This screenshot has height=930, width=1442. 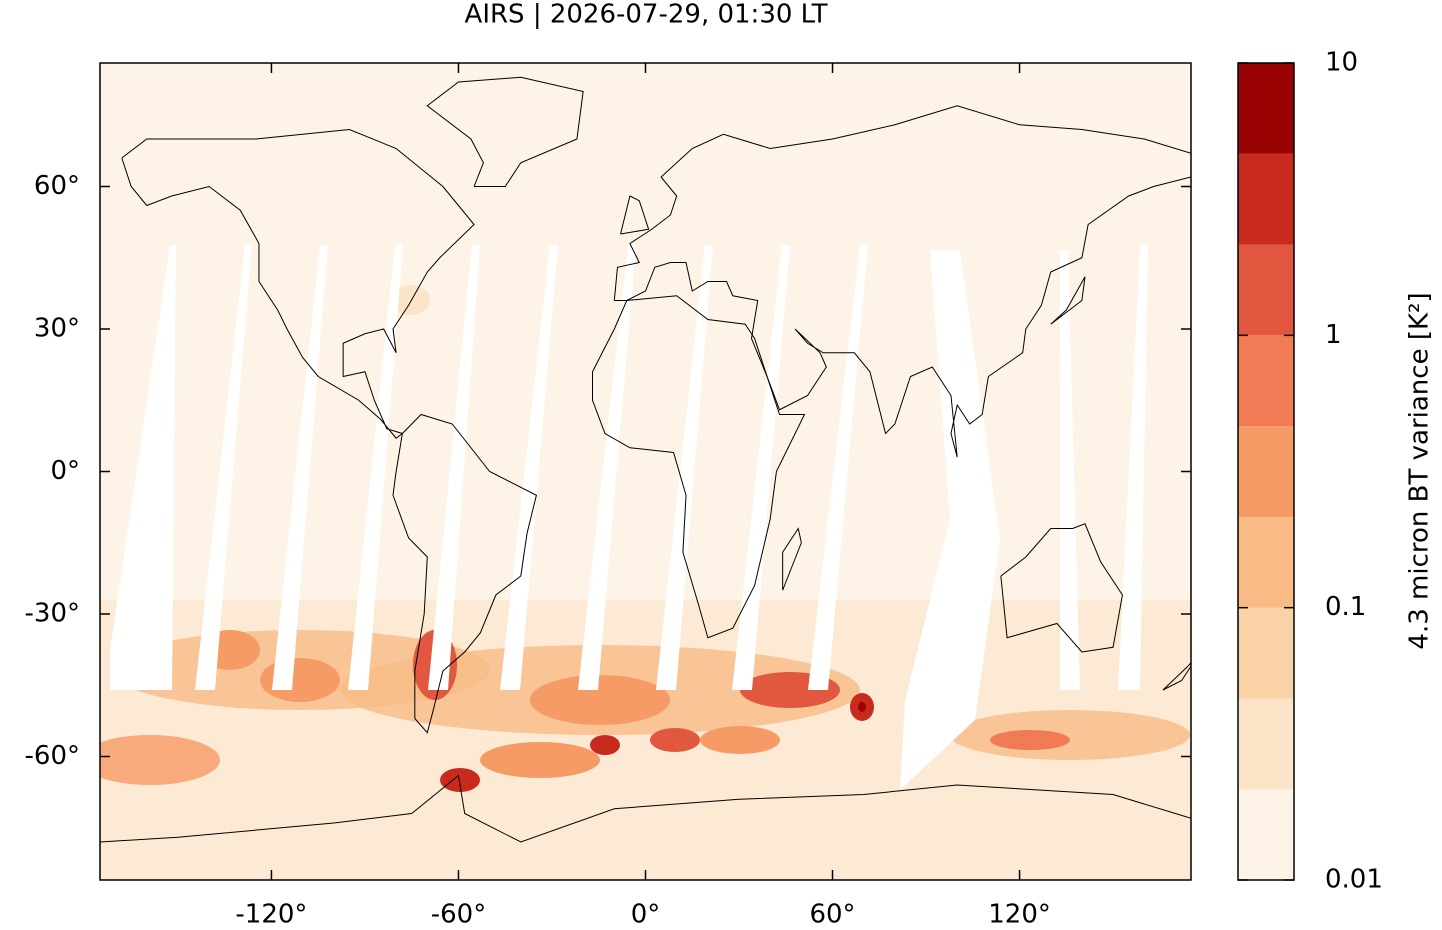 What do you see at coordinates (1019, 915) in the screenshot?
I see `x-tick-label: 120°` at bounding box center [1019, 915].